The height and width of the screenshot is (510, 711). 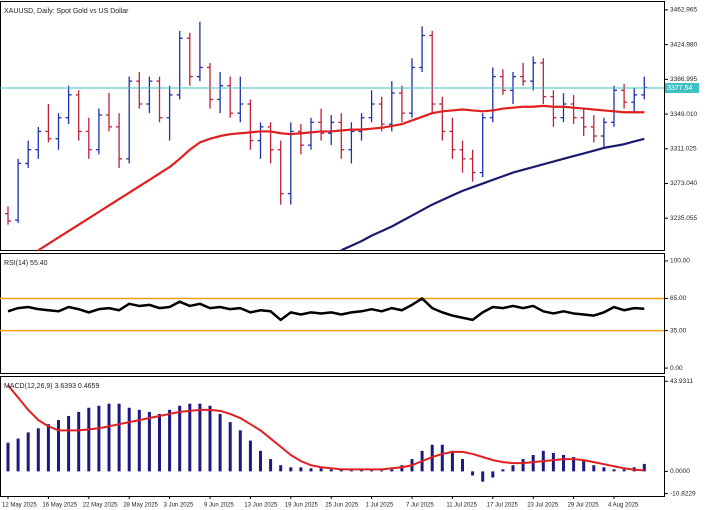 What do you see at coordinates (683, 149) in the screenshot?
I see `y-tick-label: 3311.025` at bounding box center [683, 149].